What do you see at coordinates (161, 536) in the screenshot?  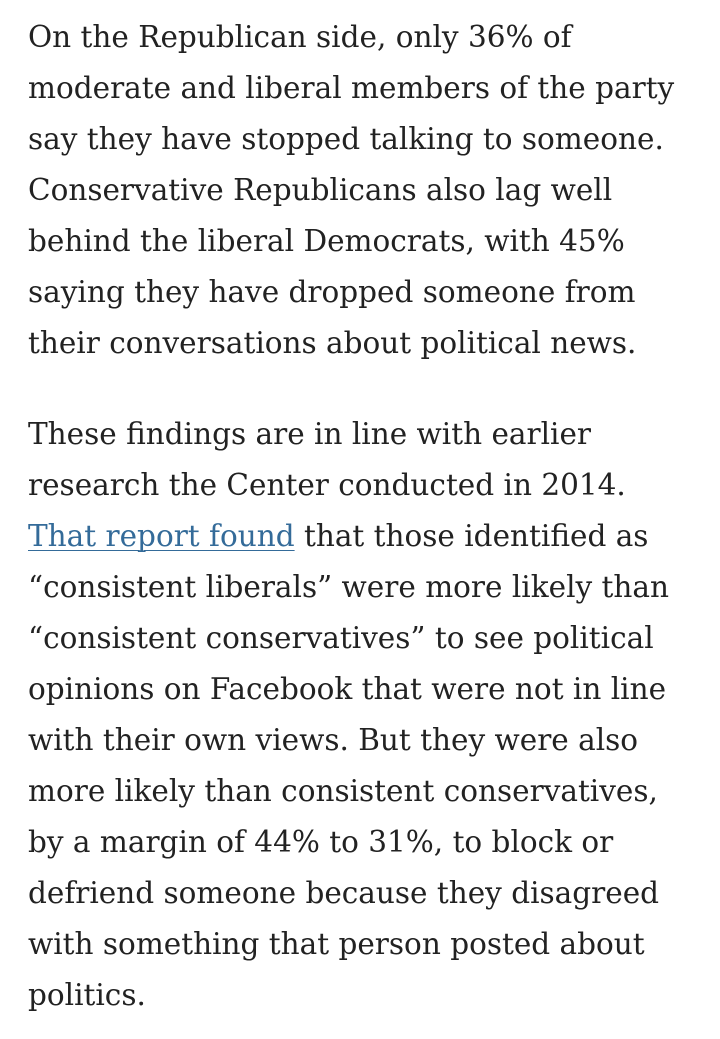 I see `that-report-found-link: That report found` at bounding box center [161, 536].